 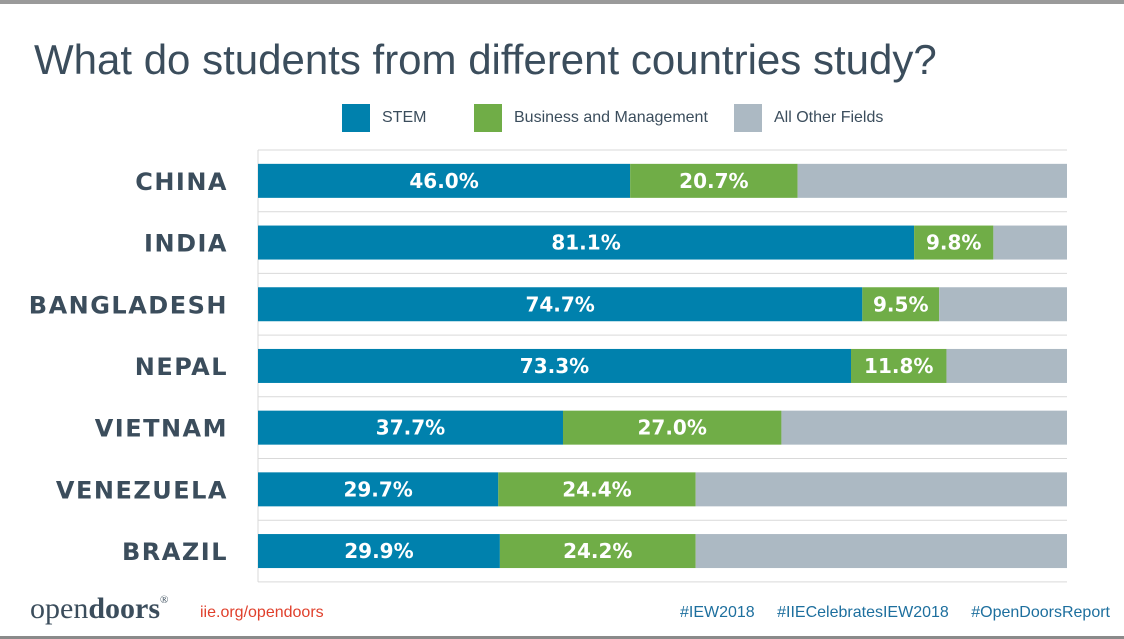 I want to click on legend-item-business: Business and Management, so click(x=591, y=118).